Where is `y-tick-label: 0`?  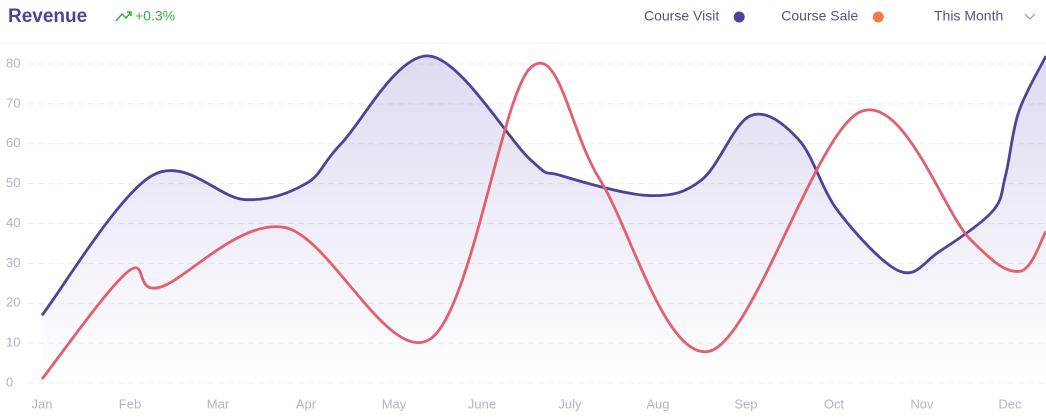
y-tick-label: 0 is located at coordinates (9, 381).